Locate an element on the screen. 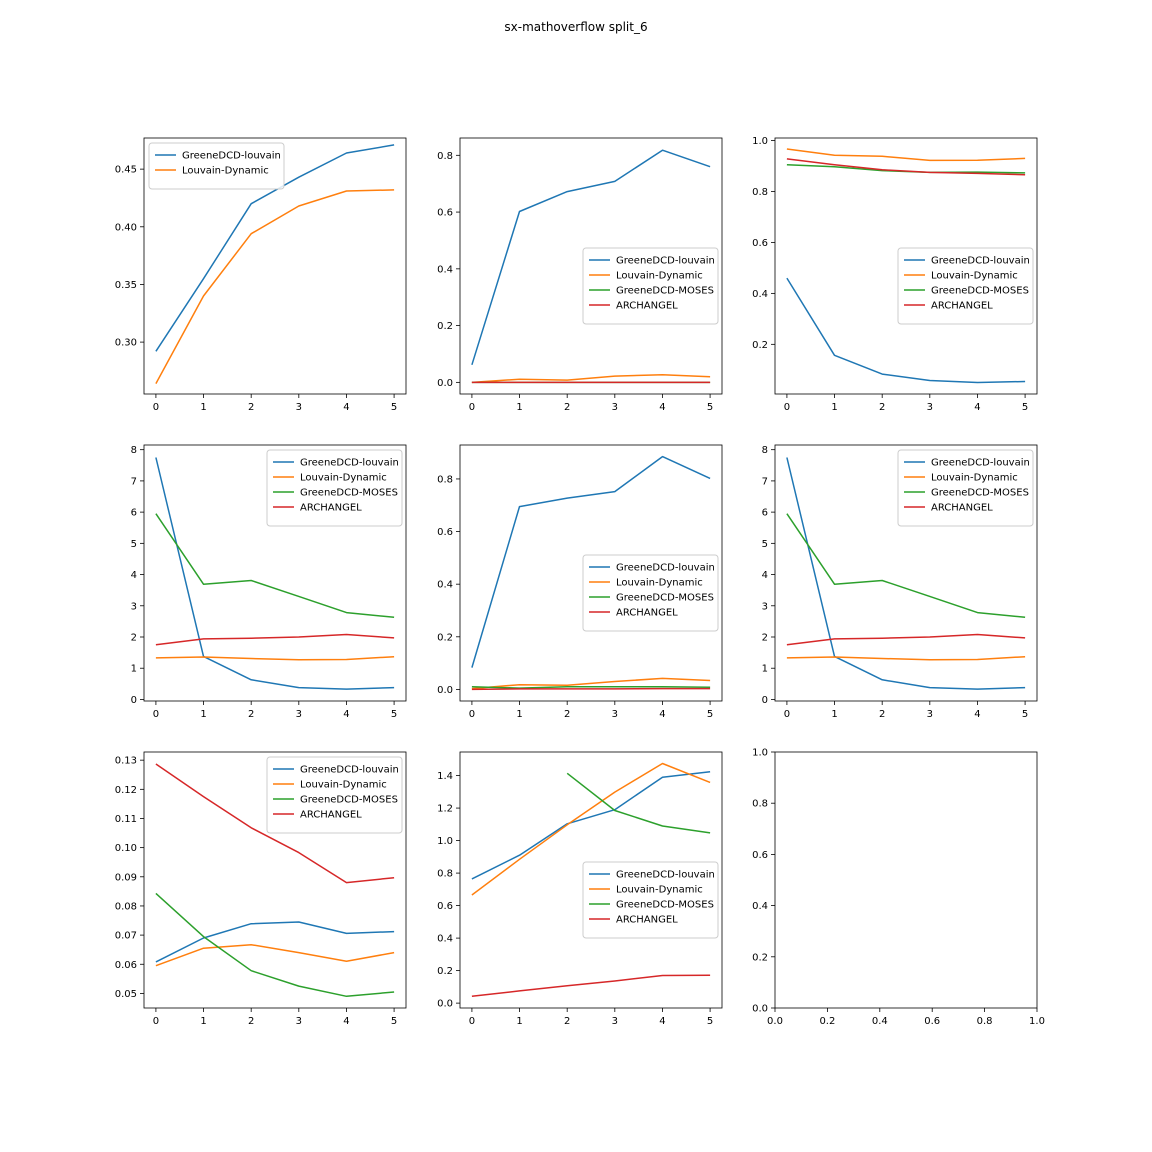  y-tick-label: 0.30 is located at coordinates (126, 343).